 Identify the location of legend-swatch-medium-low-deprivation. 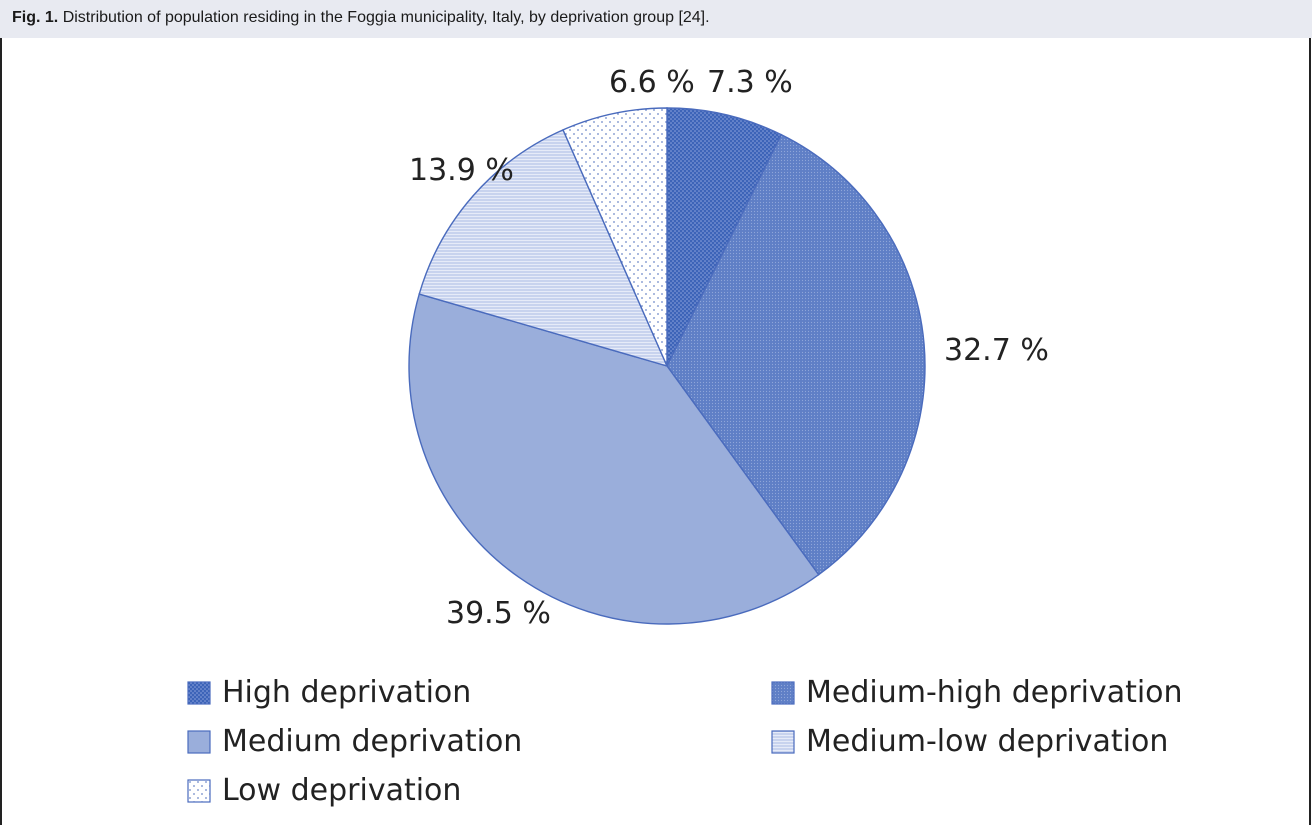
(783, 742).